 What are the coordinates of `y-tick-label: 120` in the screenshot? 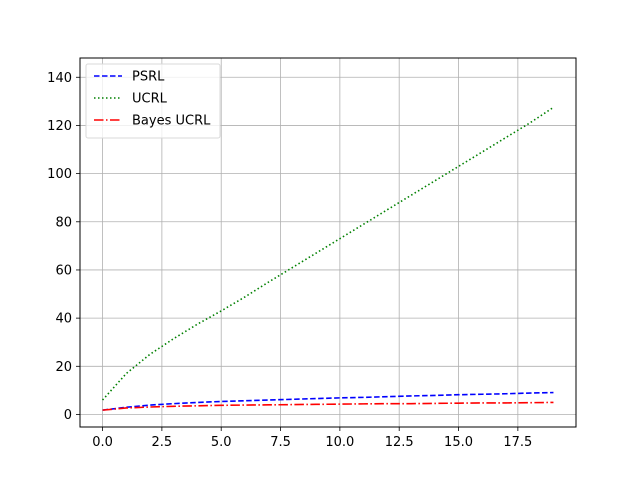 It's located at (59, 126).